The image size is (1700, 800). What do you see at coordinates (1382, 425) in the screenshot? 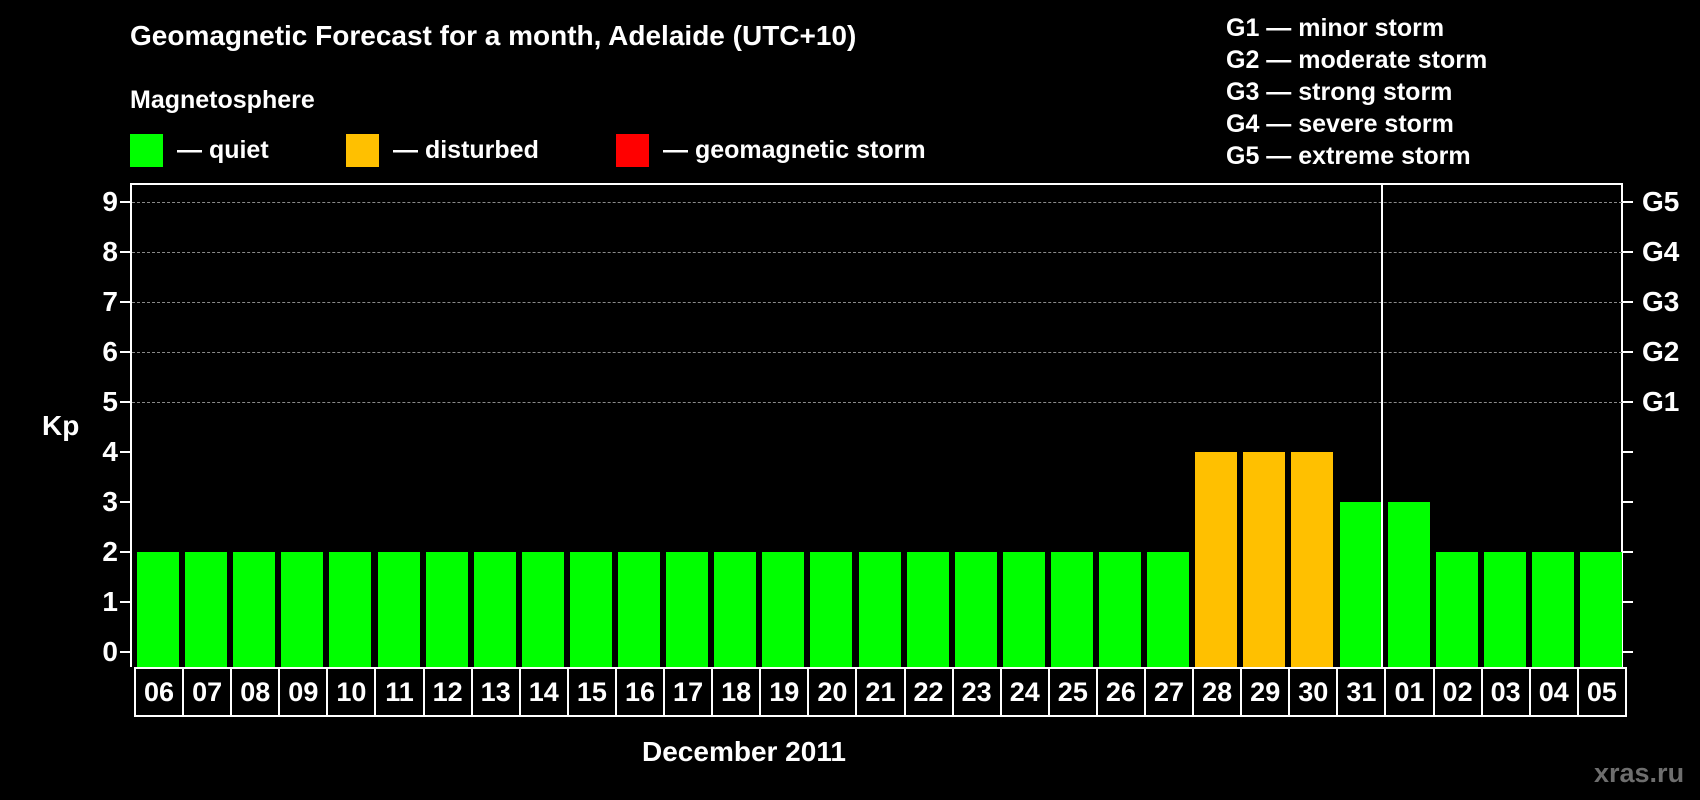
I see `month-separator` at bounding box center [1382, 425].